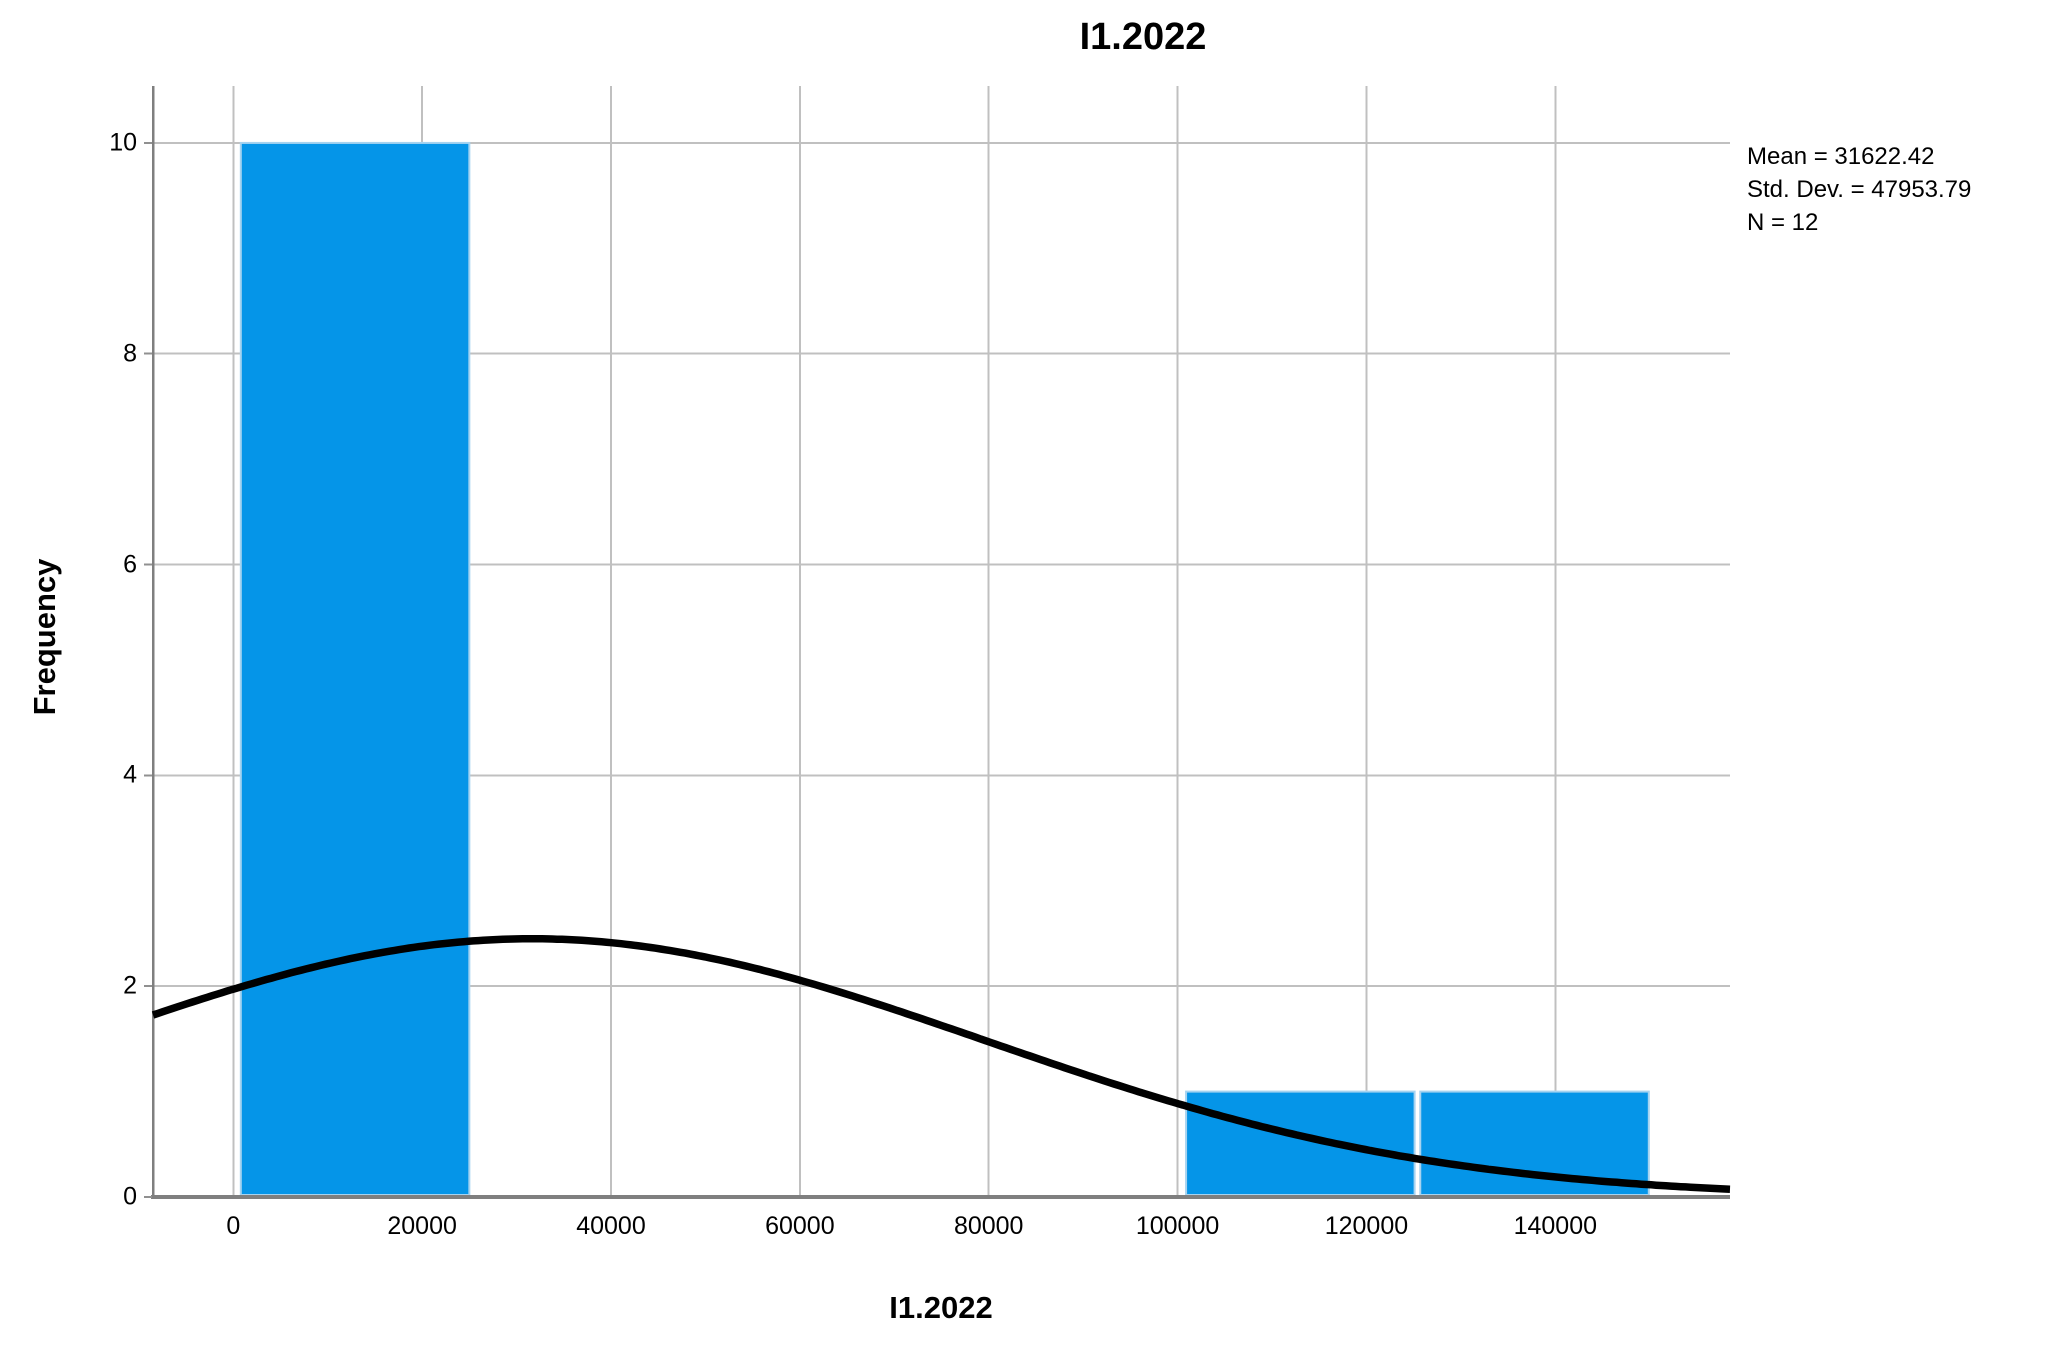  What do you see at coordinates (1143, 37) in the screenshot?
I see `chart-title: I1.2022` at bounding box center [1143, 37].